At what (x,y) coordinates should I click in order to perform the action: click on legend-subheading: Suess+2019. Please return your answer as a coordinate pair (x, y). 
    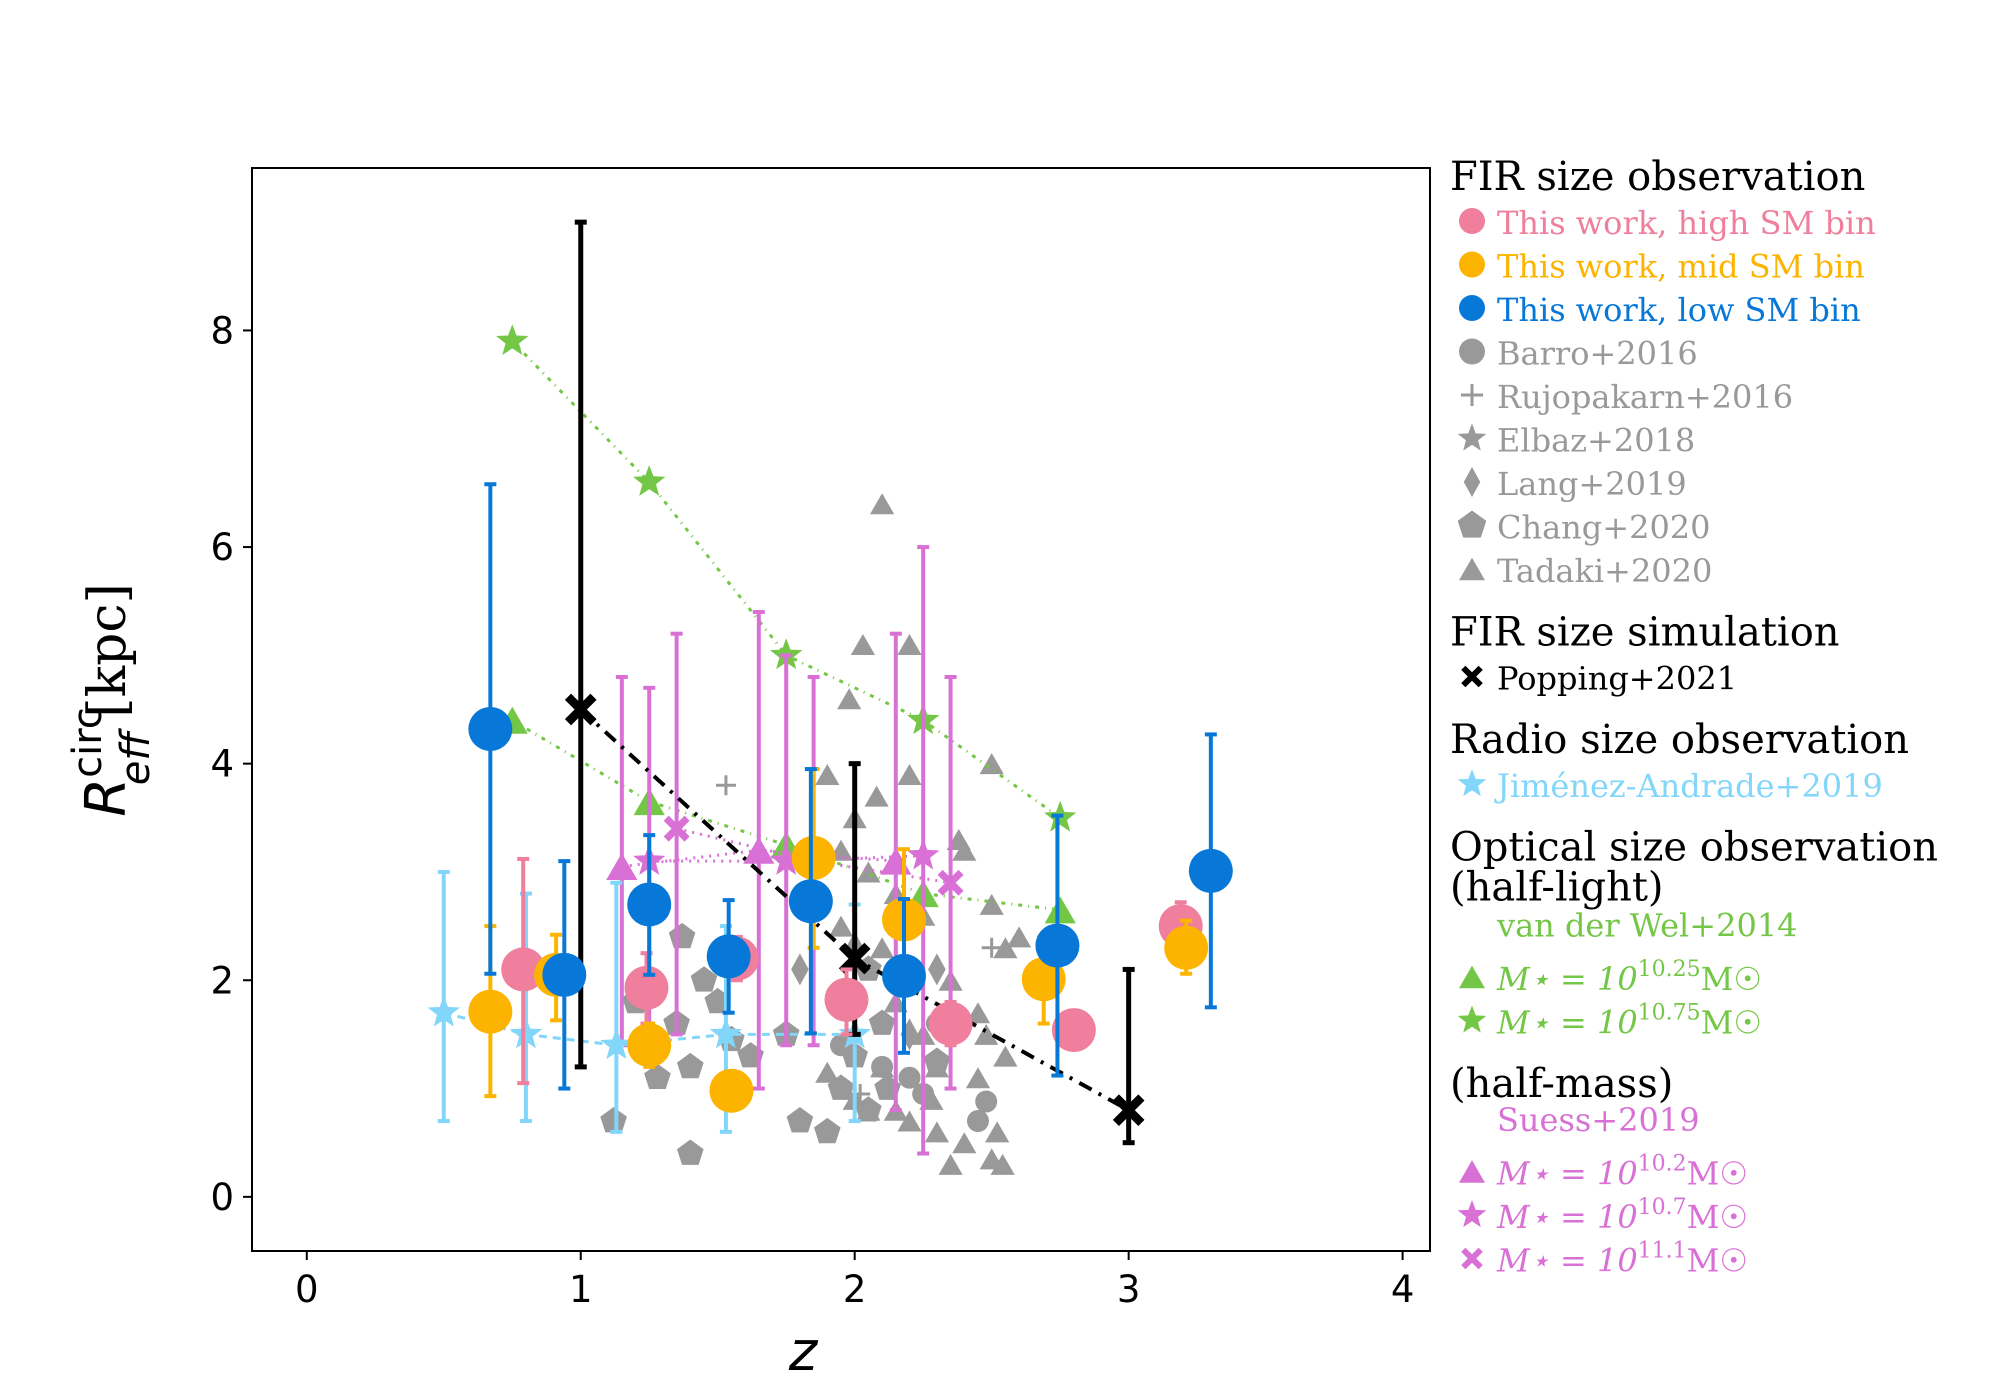
    Looking at the image, I should click on (1598, 1120).